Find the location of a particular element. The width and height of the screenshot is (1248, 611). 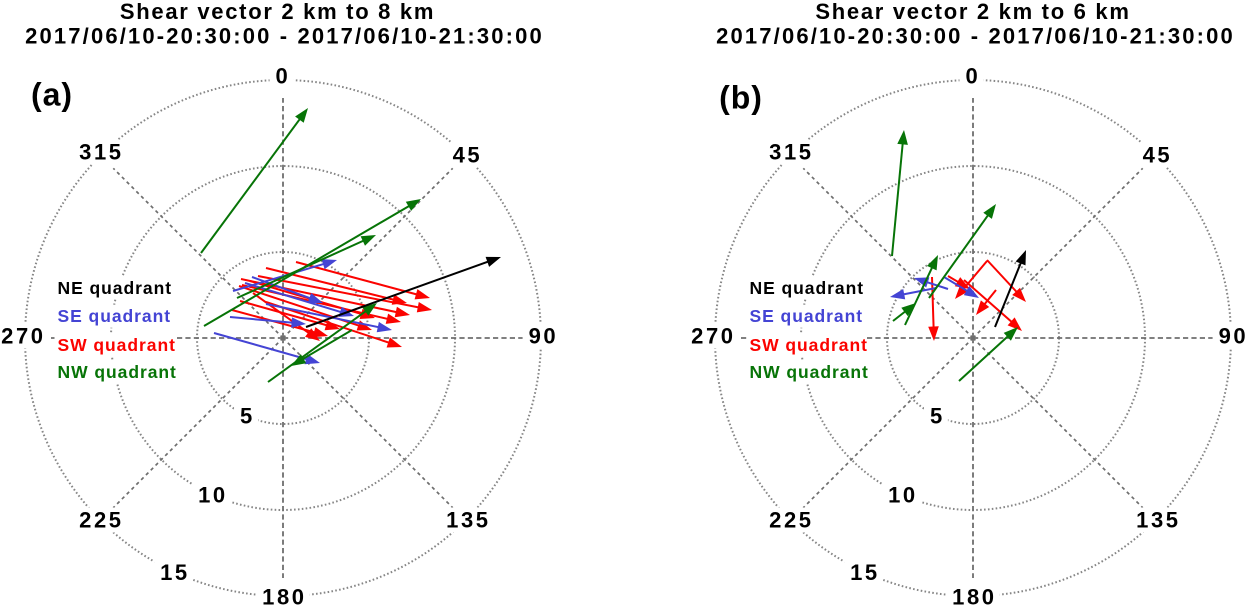

svg-text: (b) is located at coordinates (741, 98).